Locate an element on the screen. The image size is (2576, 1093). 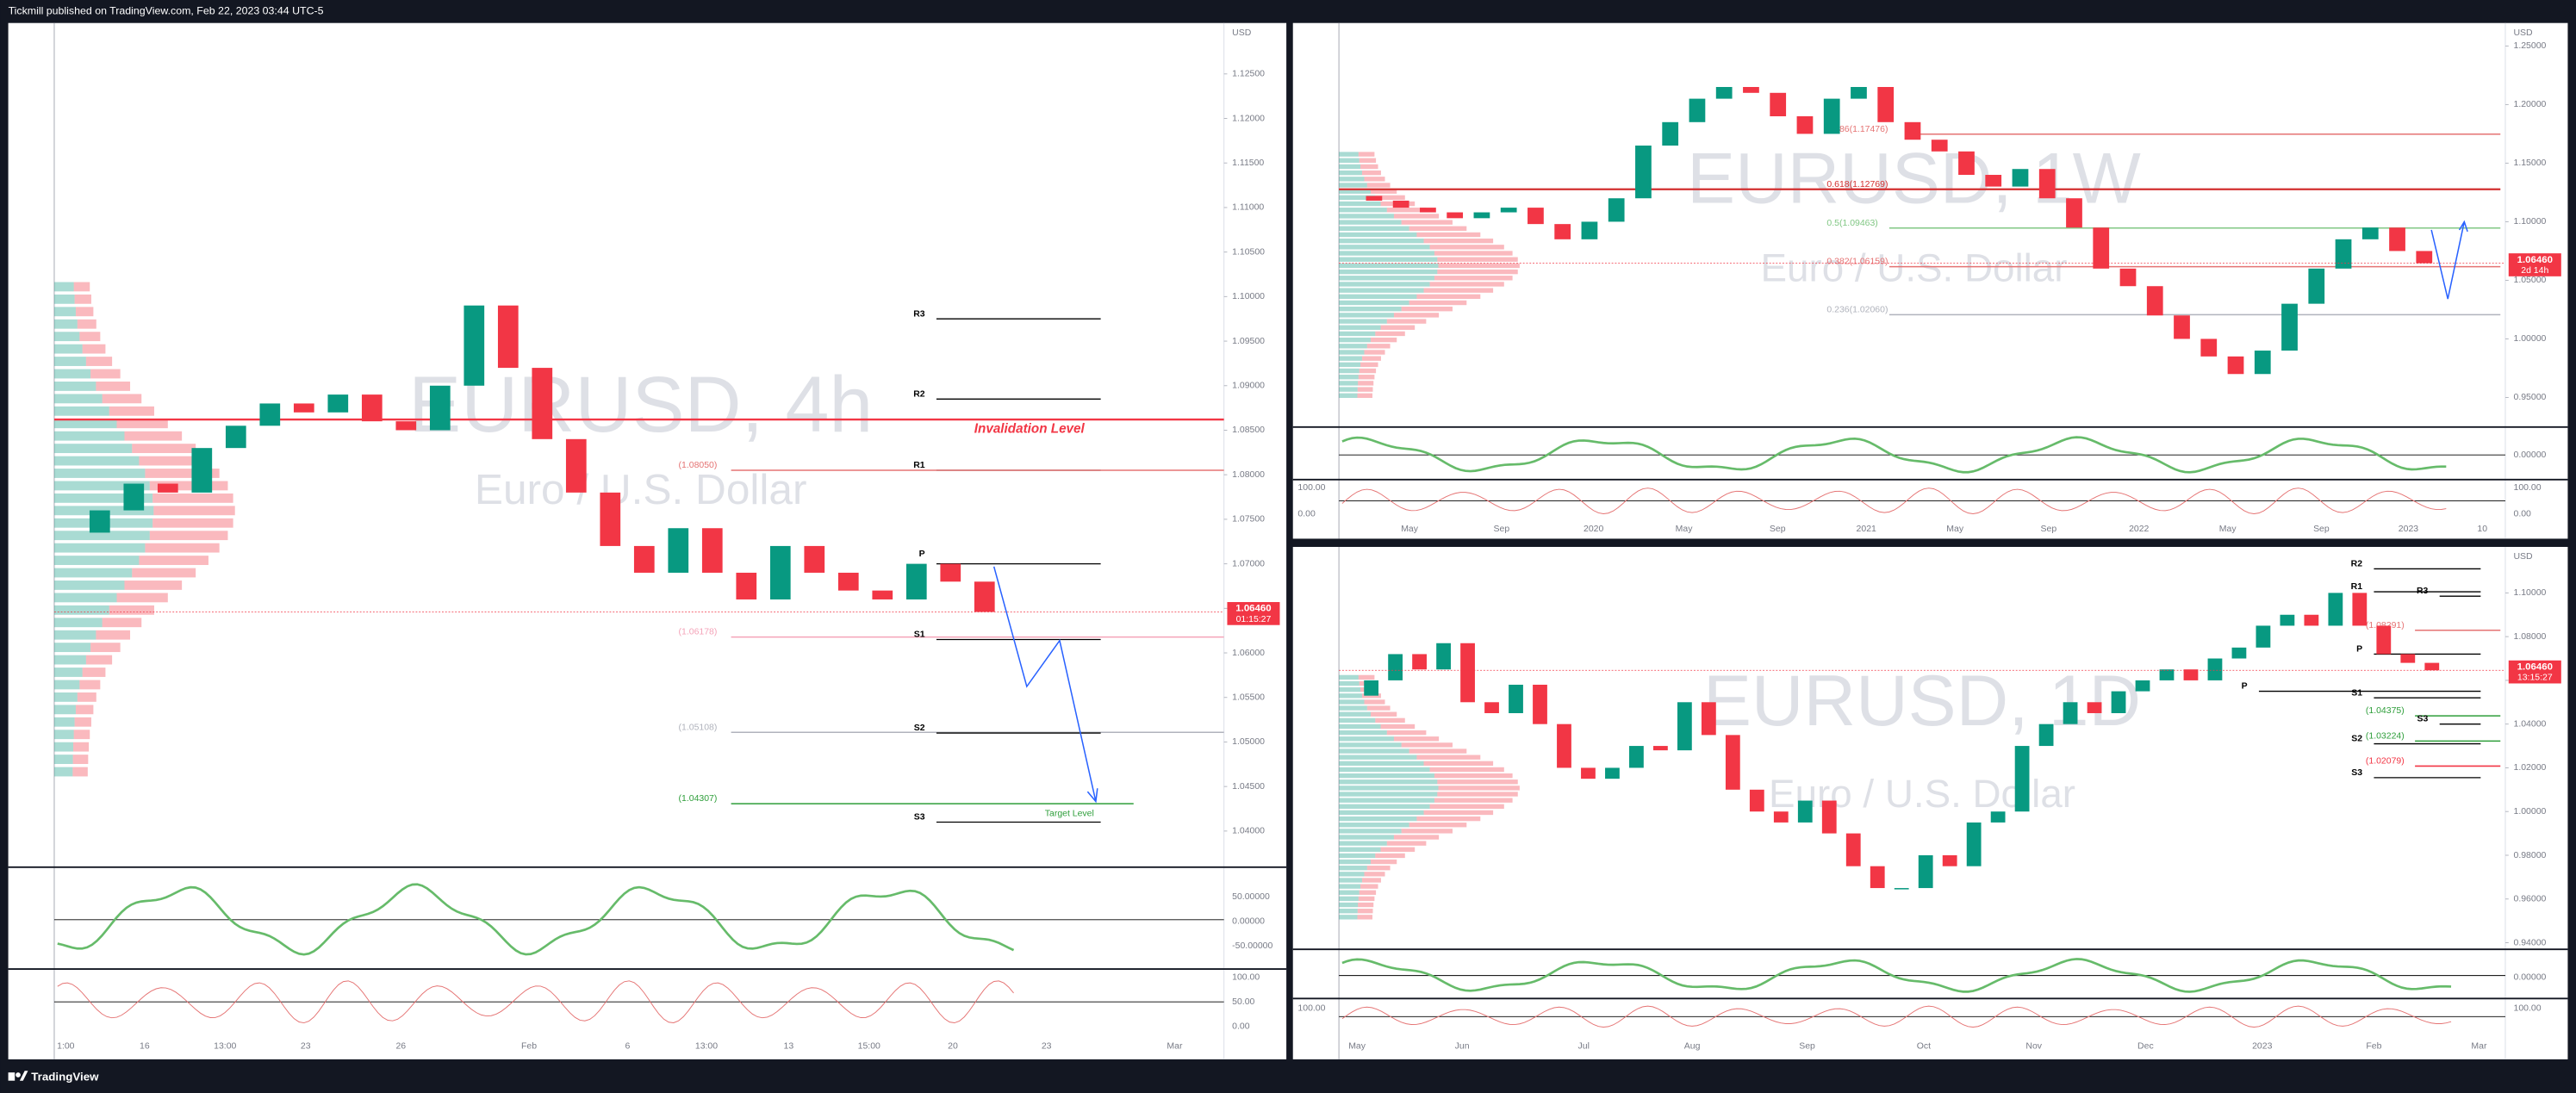
level-label: (1.02079) is located at coordinates (2386, 761).